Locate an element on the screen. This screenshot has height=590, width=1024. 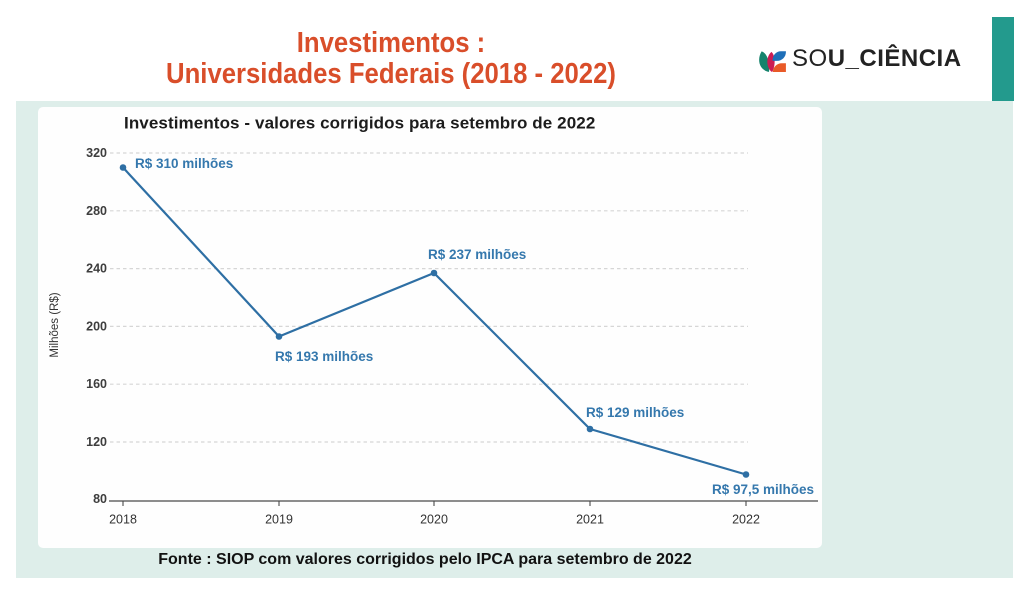
svg-text: R$ 237 milhões is located at coordinates (477, 254).